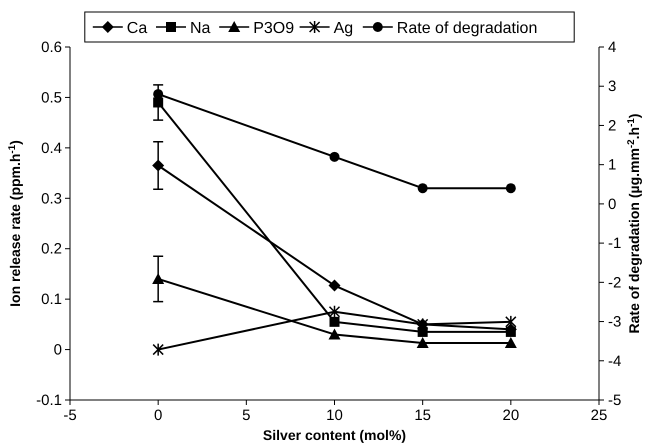 The height and width of the screenshot is (446, 649). Describe the element at coordinates (612, 204) in the screenshot. I see `y2-tick-label: 0` at that location.